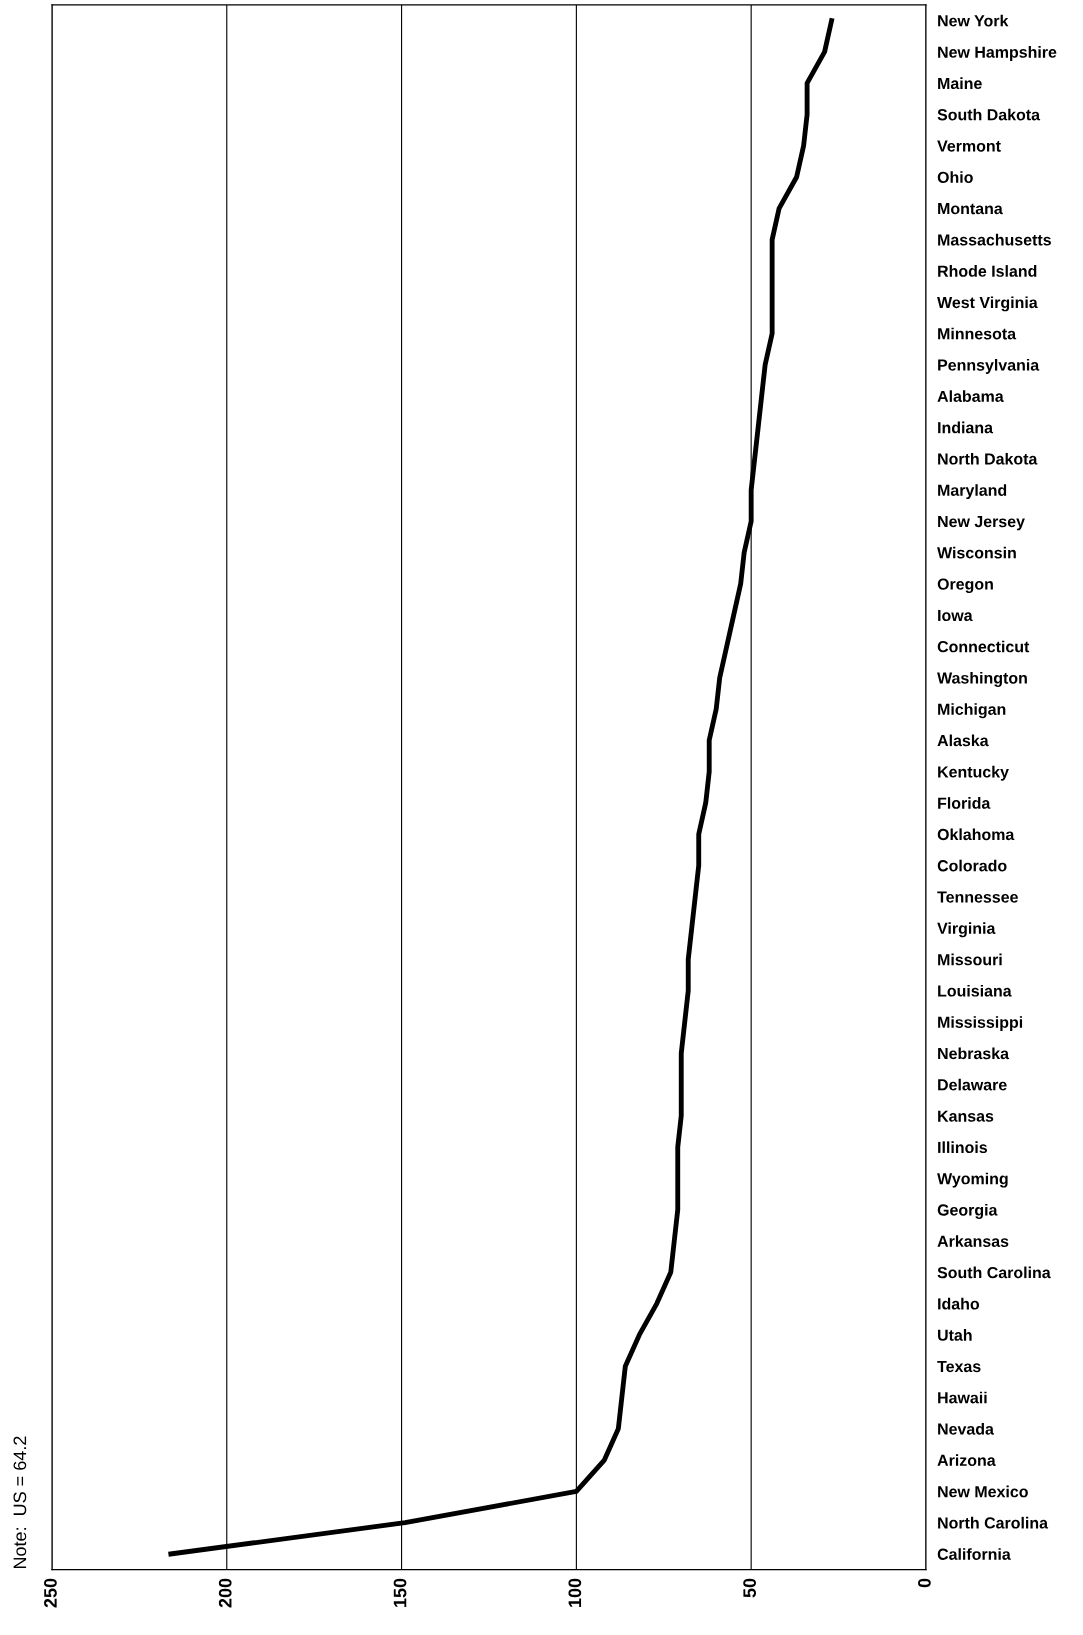 The height and width of the screenshot is (1635, 1083). I want to click on y-tick-label: South Carolina, so click(994, 1272).